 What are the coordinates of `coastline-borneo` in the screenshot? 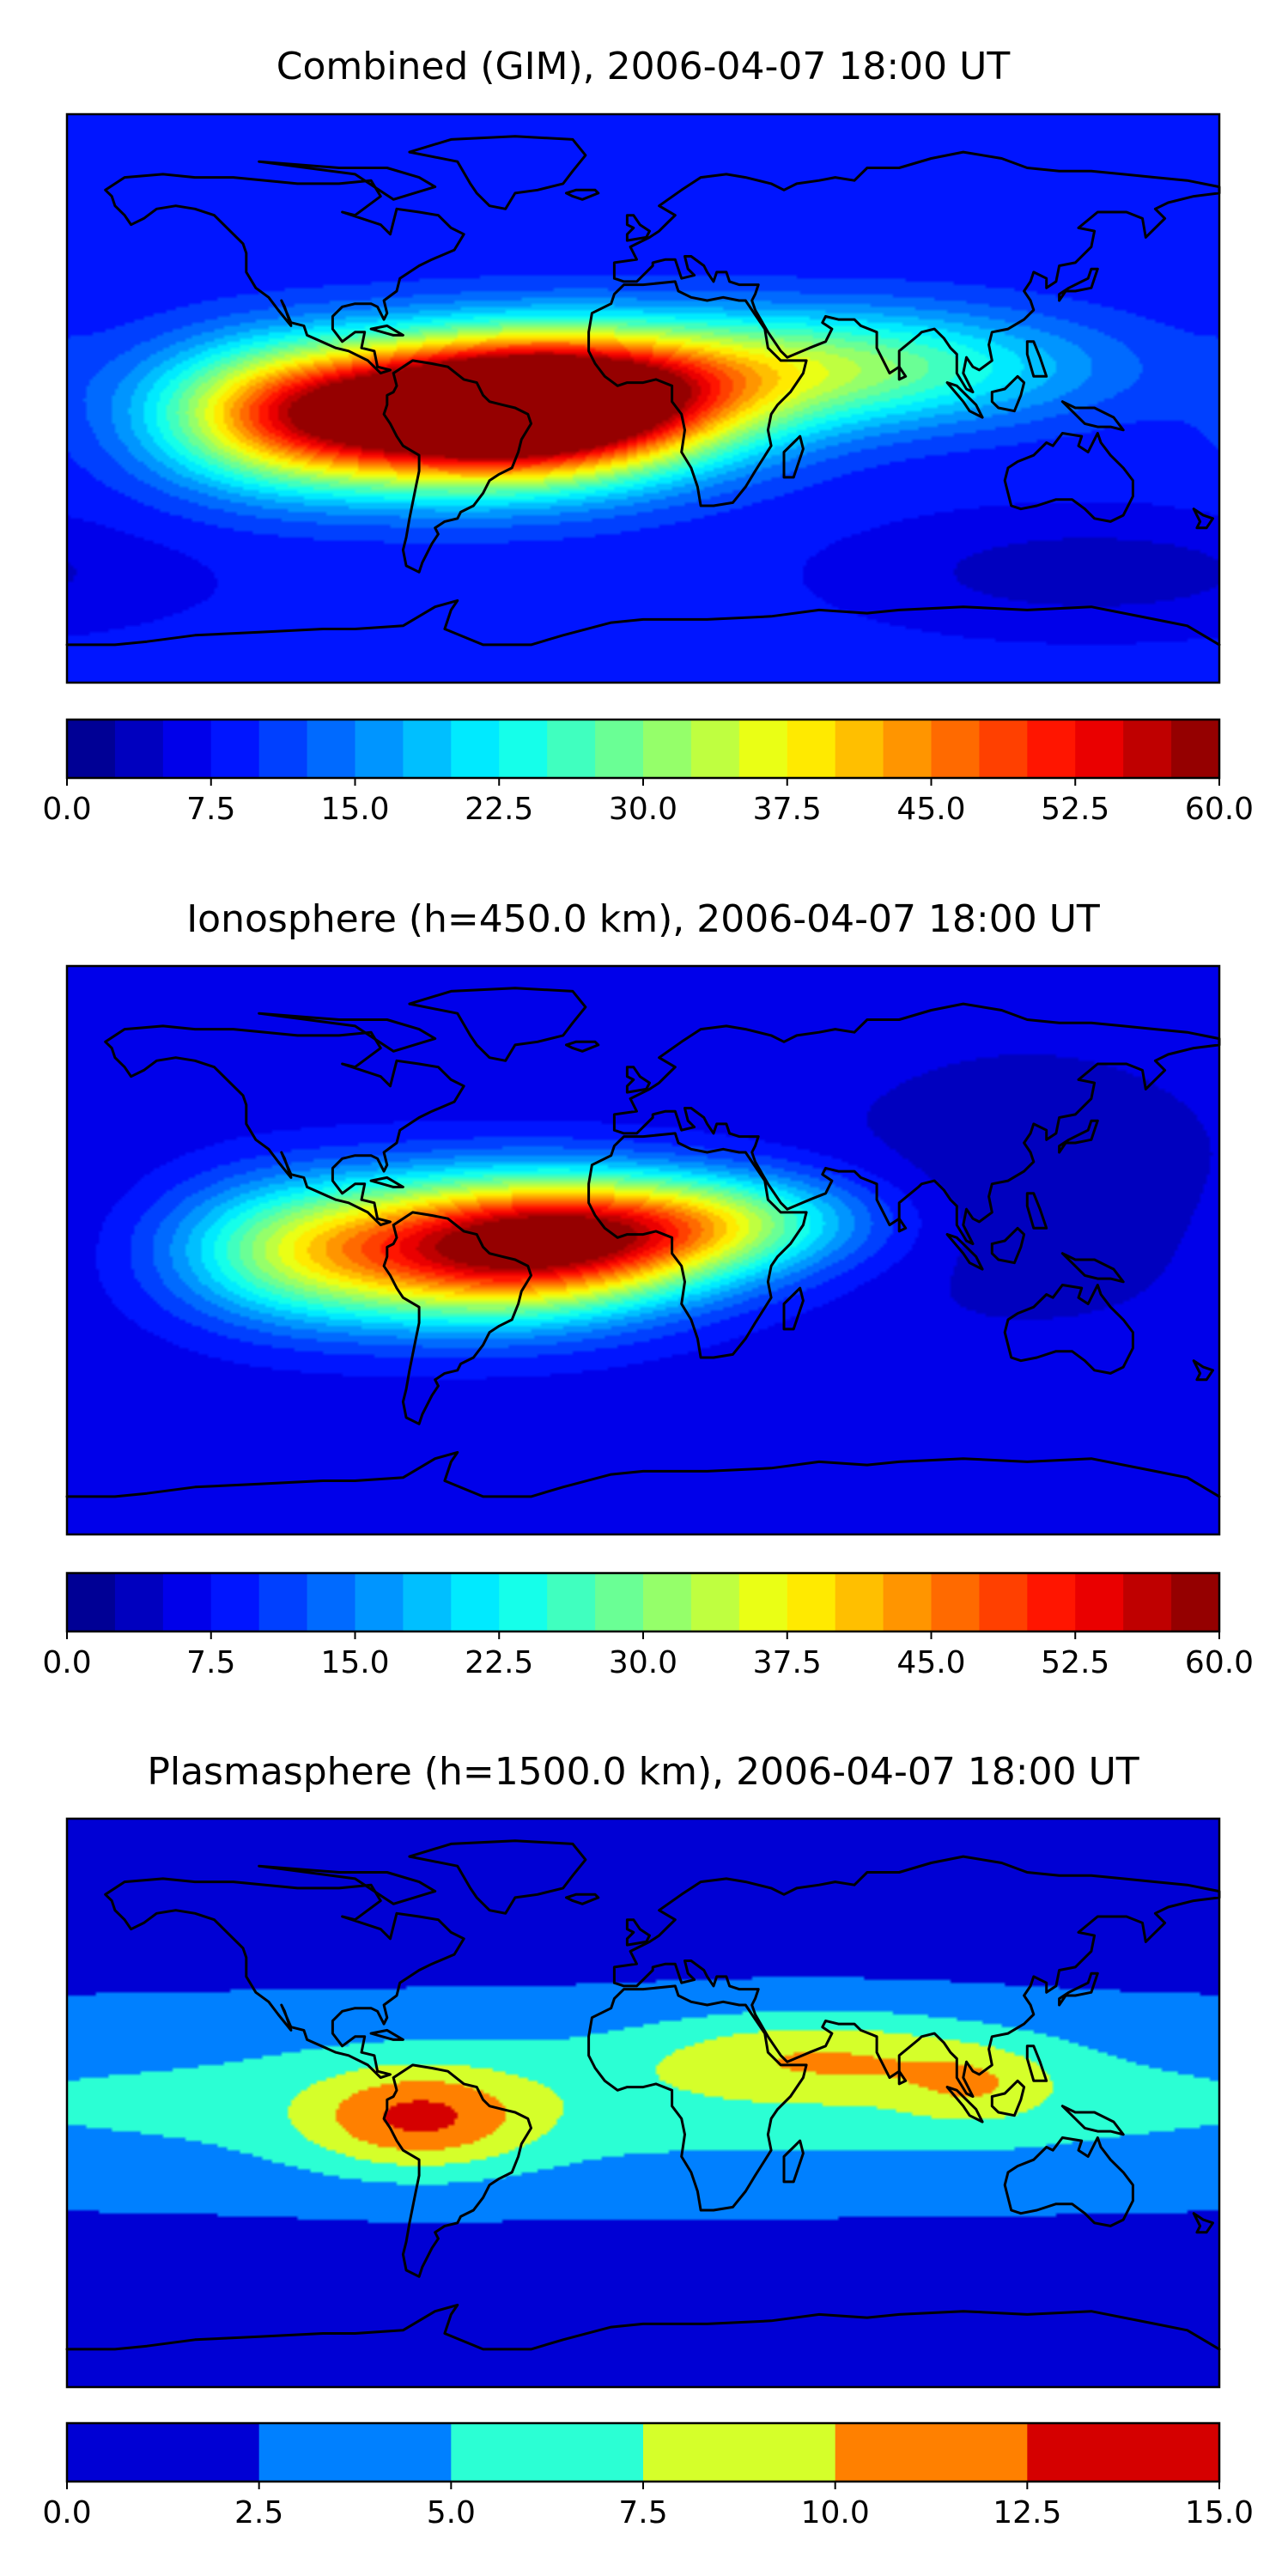 It's located at (1008, 1246).